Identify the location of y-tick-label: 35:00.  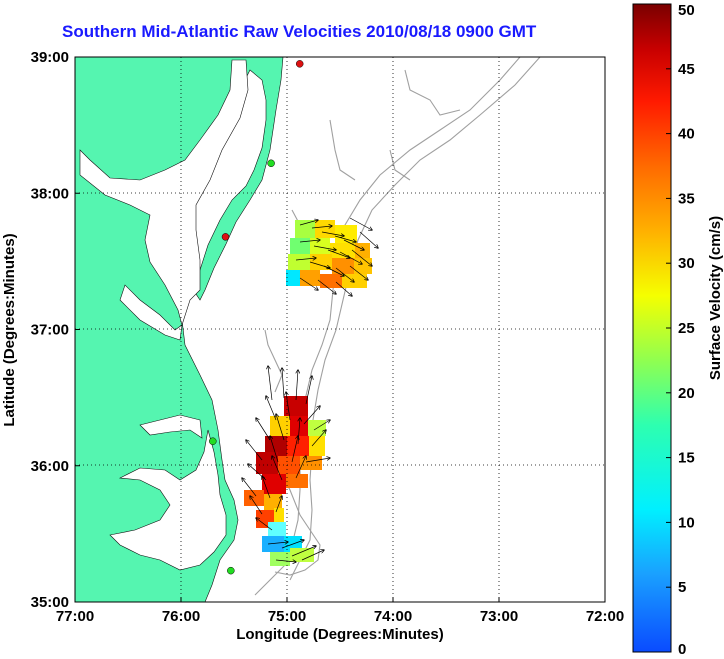
(50, 602).